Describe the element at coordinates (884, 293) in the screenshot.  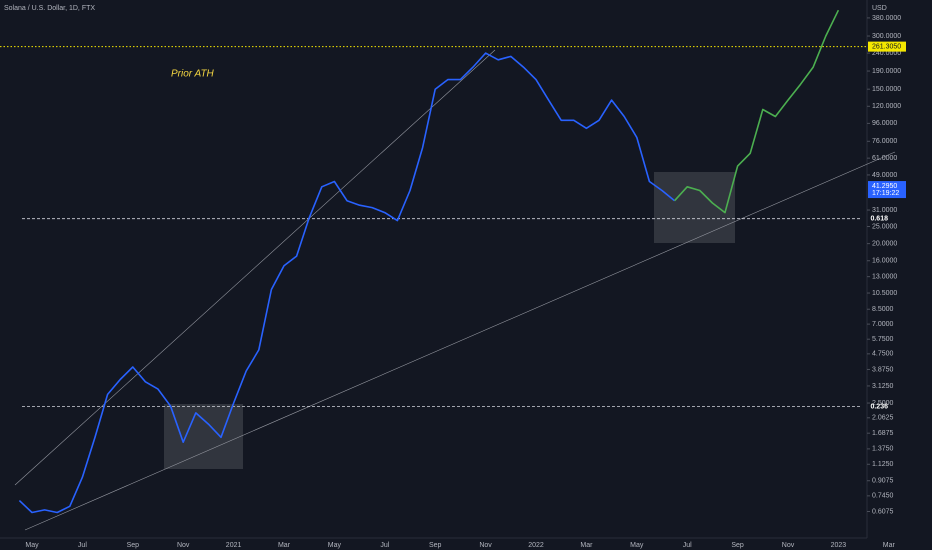
I see `y-tick-label: 10.5000` at that location.